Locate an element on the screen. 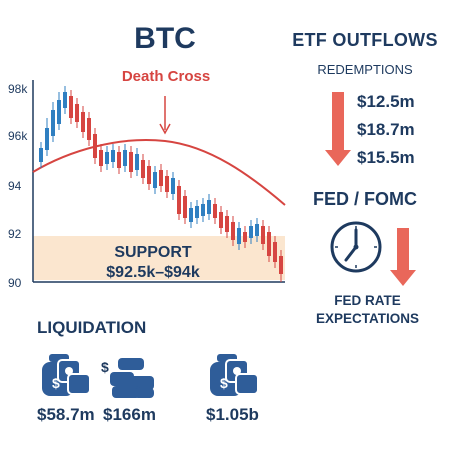 This screenshot has width=450, height=450. fed-rate-expectations: FED RATE EXPECTATIONS is located at coordinates (367, 310).